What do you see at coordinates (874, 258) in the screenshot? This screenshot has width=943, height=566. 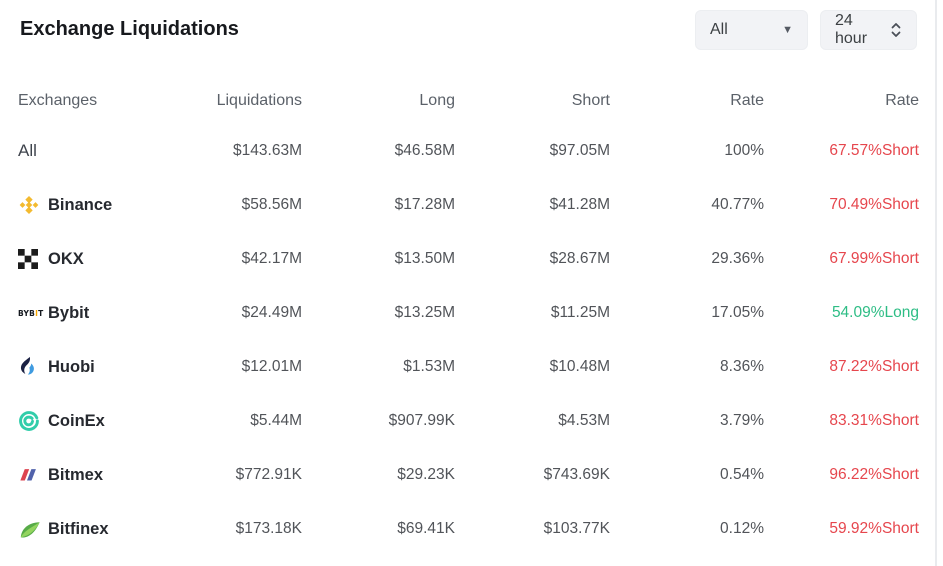 I see `rate-dominance-value: 67.99%Short` at bounding box center [874, 258].